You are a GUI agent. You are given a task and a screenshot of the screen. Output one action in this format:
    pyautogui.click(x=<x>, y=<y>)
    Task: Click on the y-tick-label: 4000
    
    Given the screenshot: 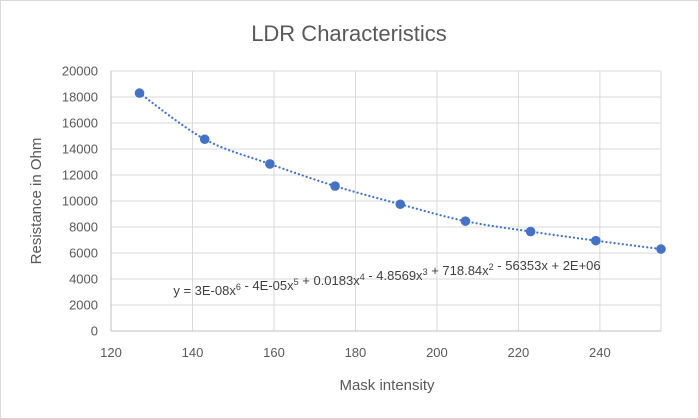 What is the action you would take?
    pyautogui.click(x=83, y=279)
    